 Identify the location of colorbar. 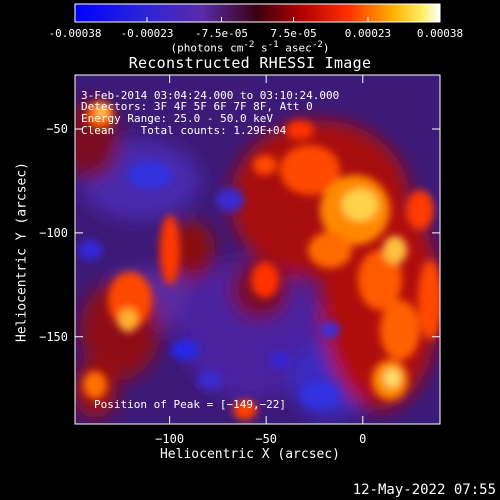
(257, 13).